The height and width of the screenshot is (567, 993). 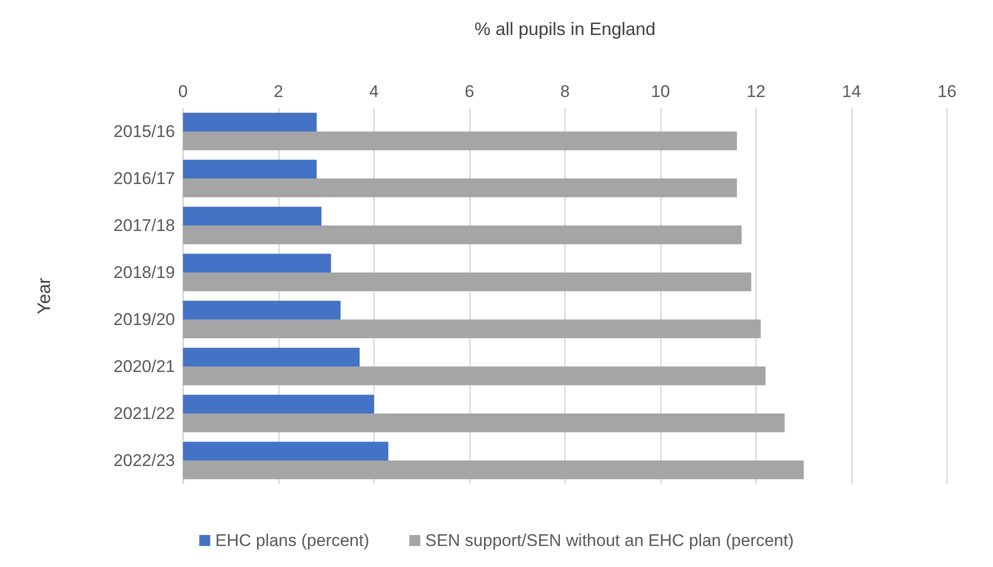 I want to click on x-tick-label: 8, so click(x=565, y=91).